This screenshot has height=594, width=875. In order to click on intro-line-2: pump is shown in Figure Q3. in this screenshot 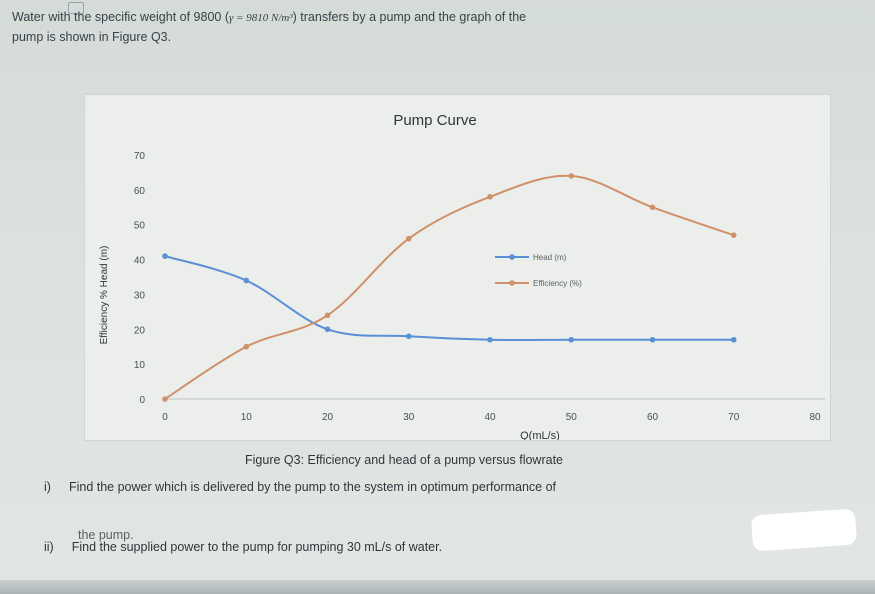, I will do `click(92, 37)`.